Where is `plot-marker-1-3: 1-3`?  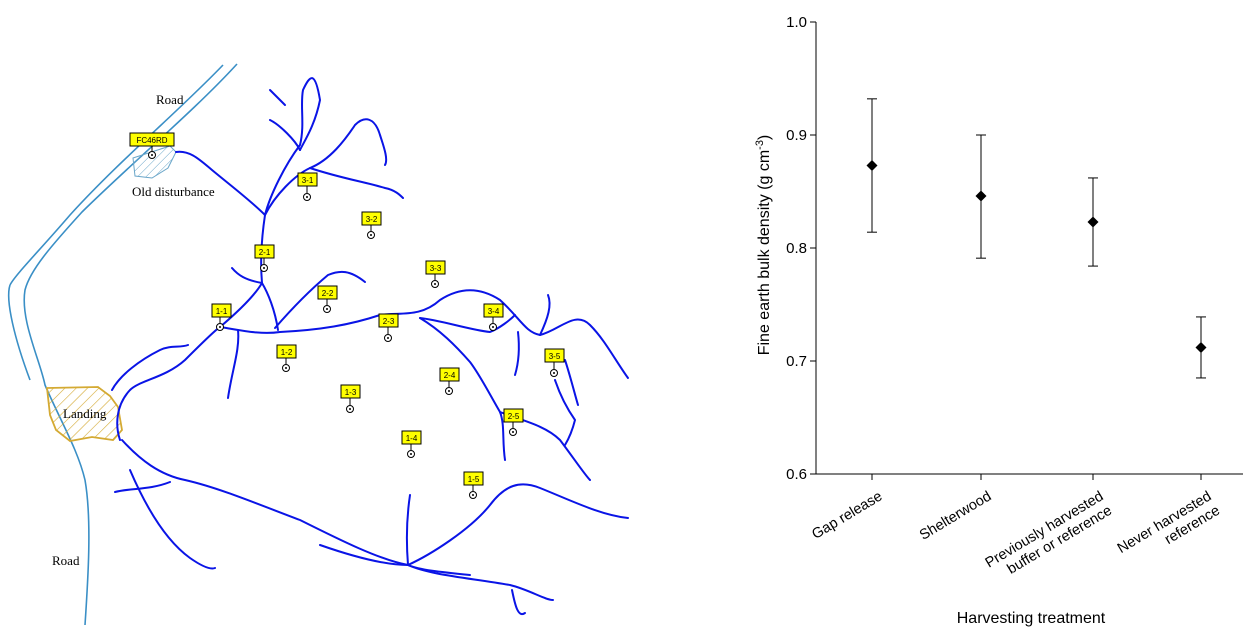
plot-marker-1-3: 1-3 is located at coordinates (350, 398).